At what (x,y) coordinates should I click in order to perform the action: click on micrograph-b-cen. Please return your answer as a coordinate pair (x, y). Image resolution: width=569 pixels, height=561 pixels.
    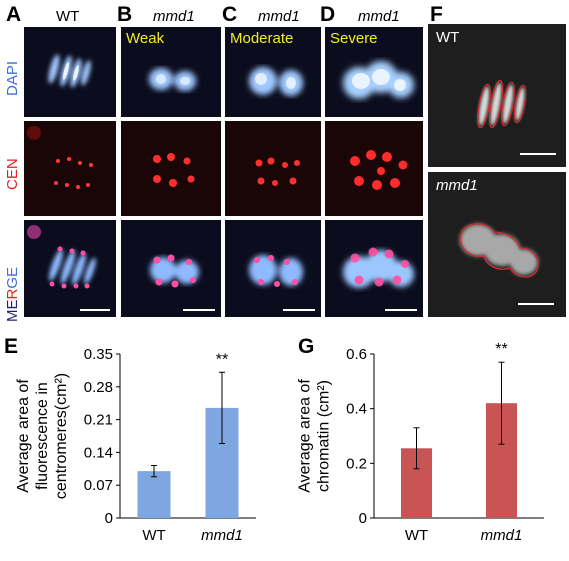
    Looking at the image, I should click on (171, 168).